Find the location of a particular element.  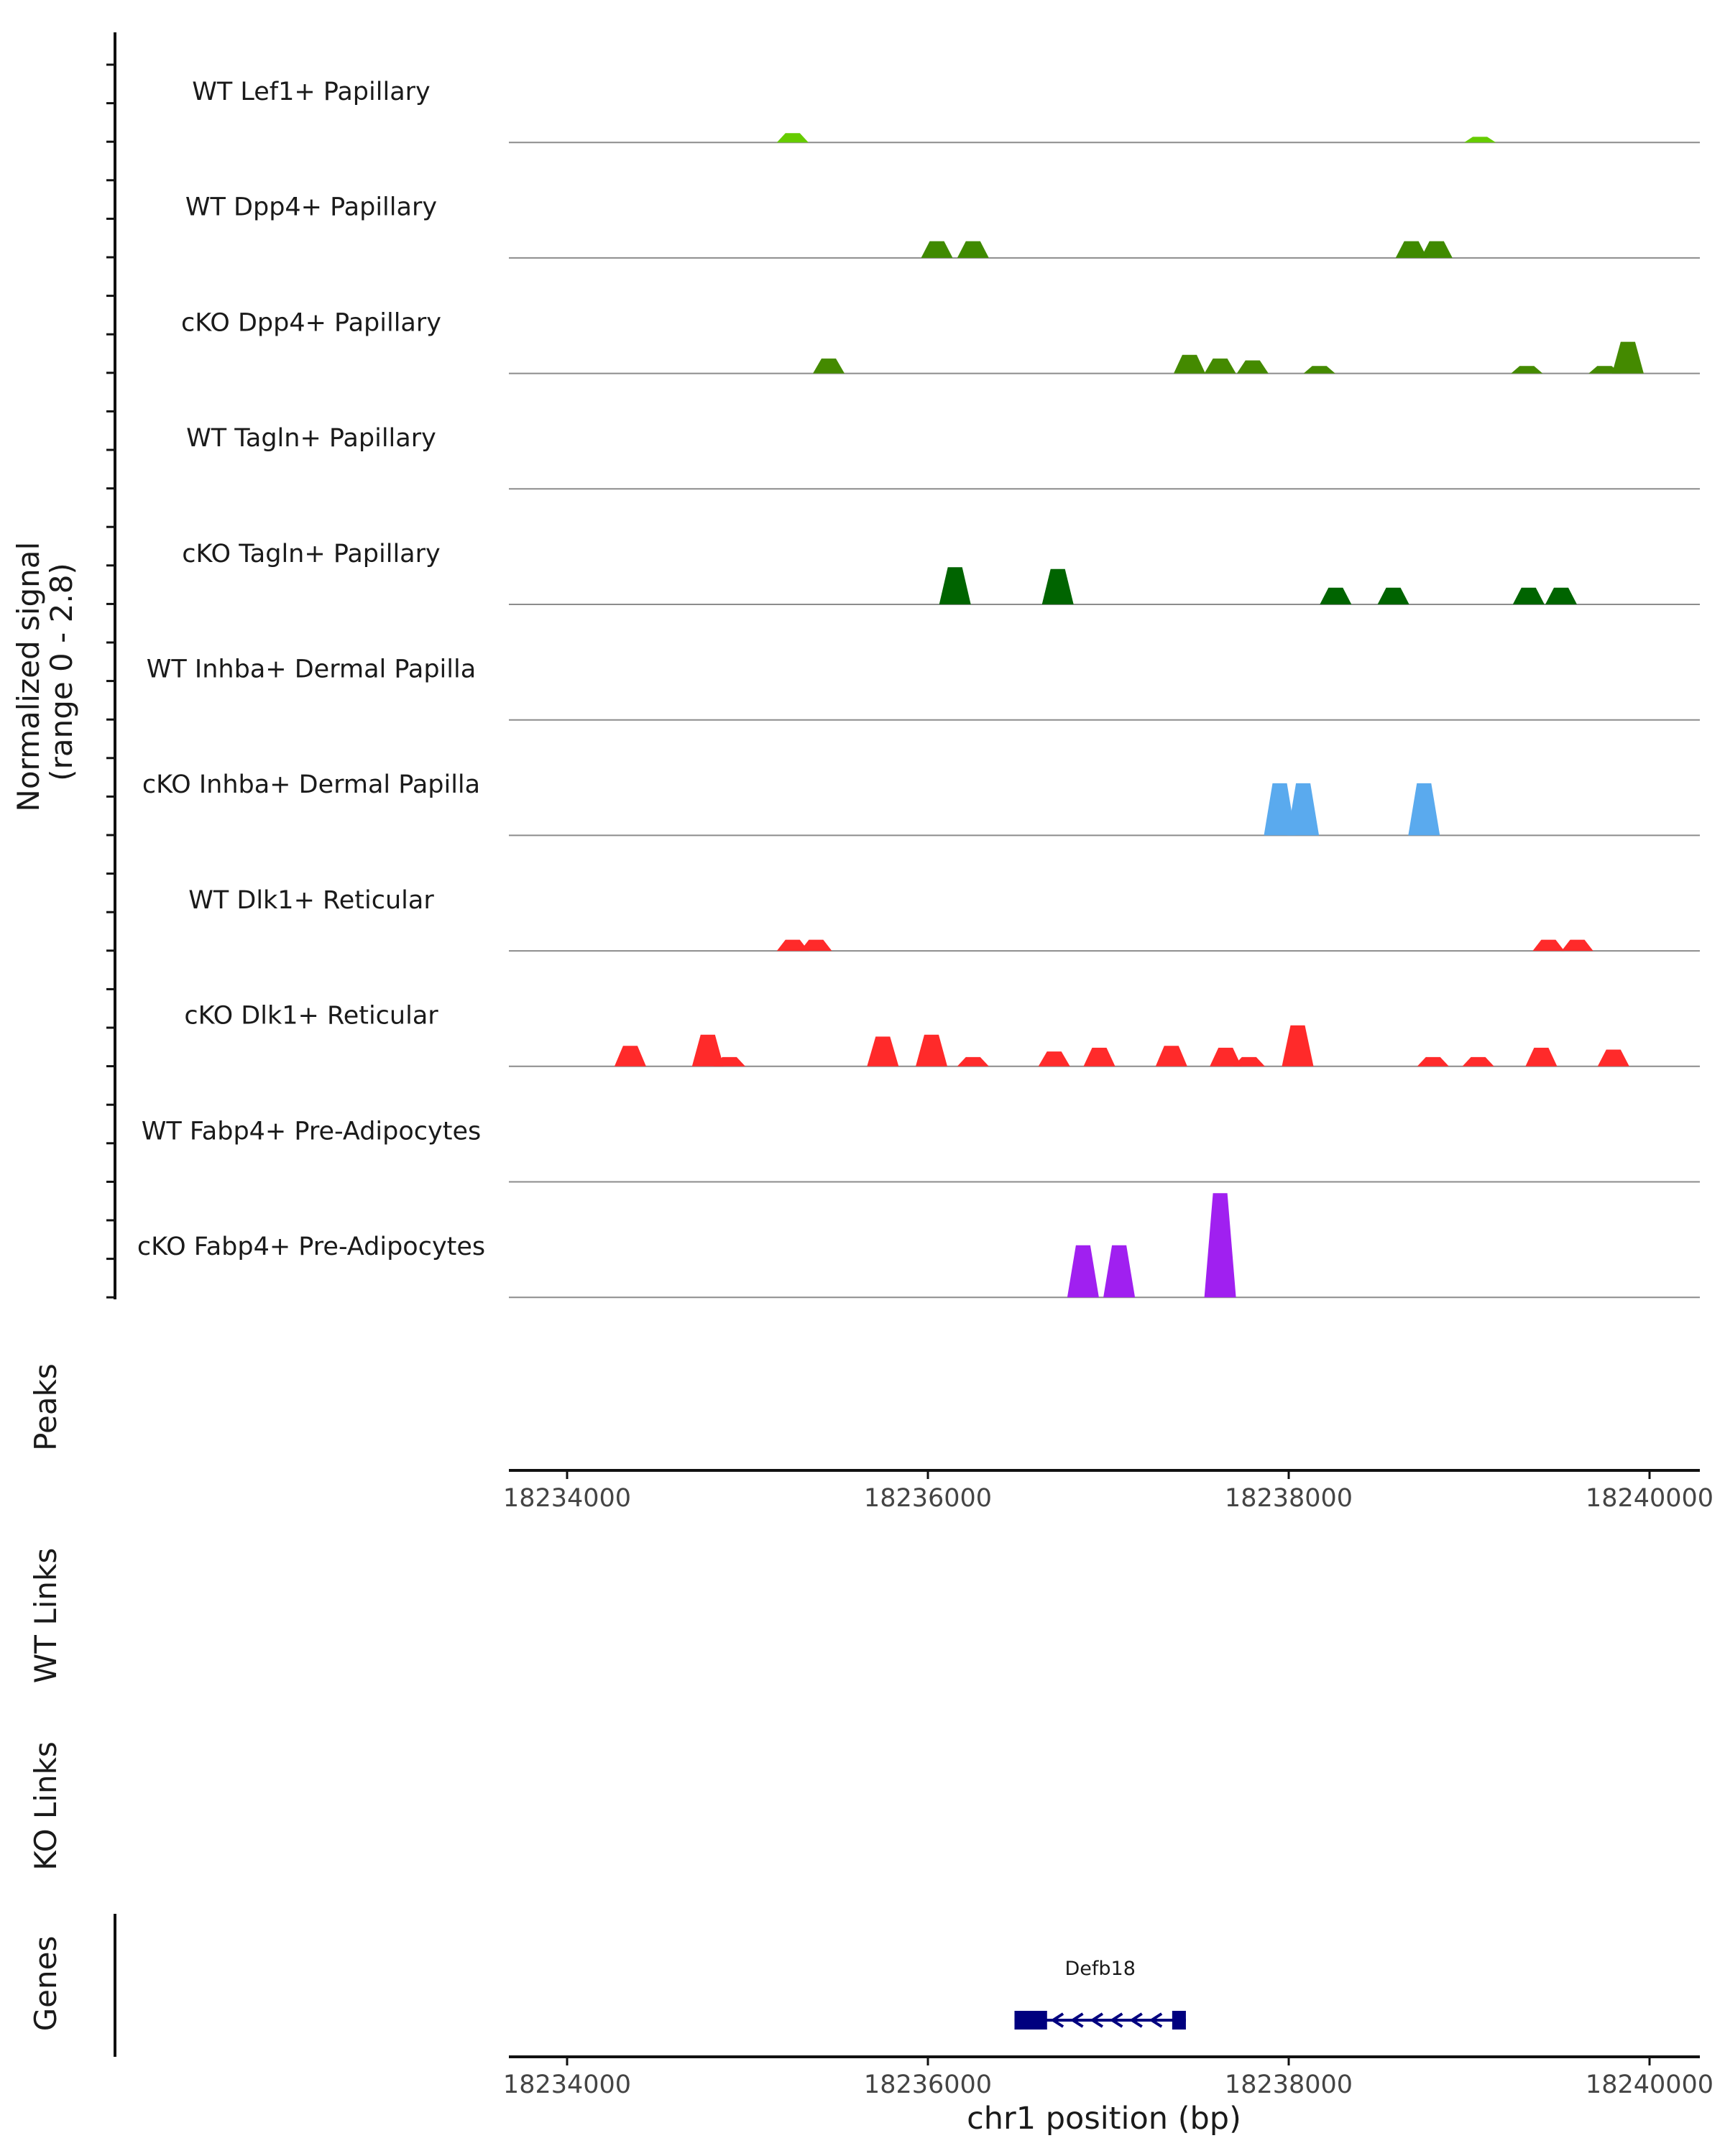

gene-label: Defb18 is located at coordinates (1100, 1969).